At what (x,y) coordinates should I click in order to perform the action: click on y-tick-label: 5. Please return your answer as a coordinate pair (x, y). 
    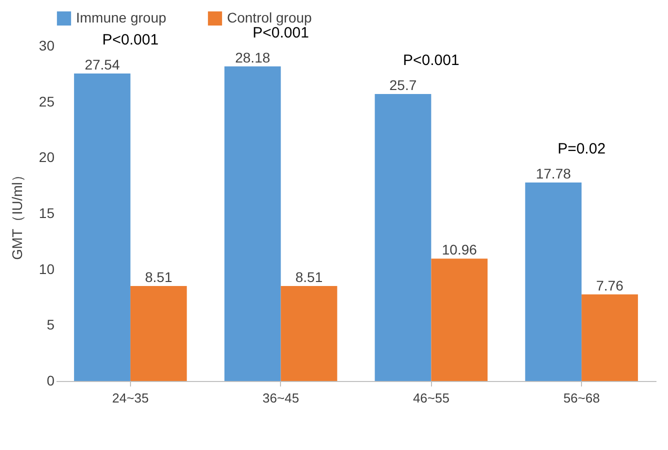
    Looking at the image, I should click on (50, 324).